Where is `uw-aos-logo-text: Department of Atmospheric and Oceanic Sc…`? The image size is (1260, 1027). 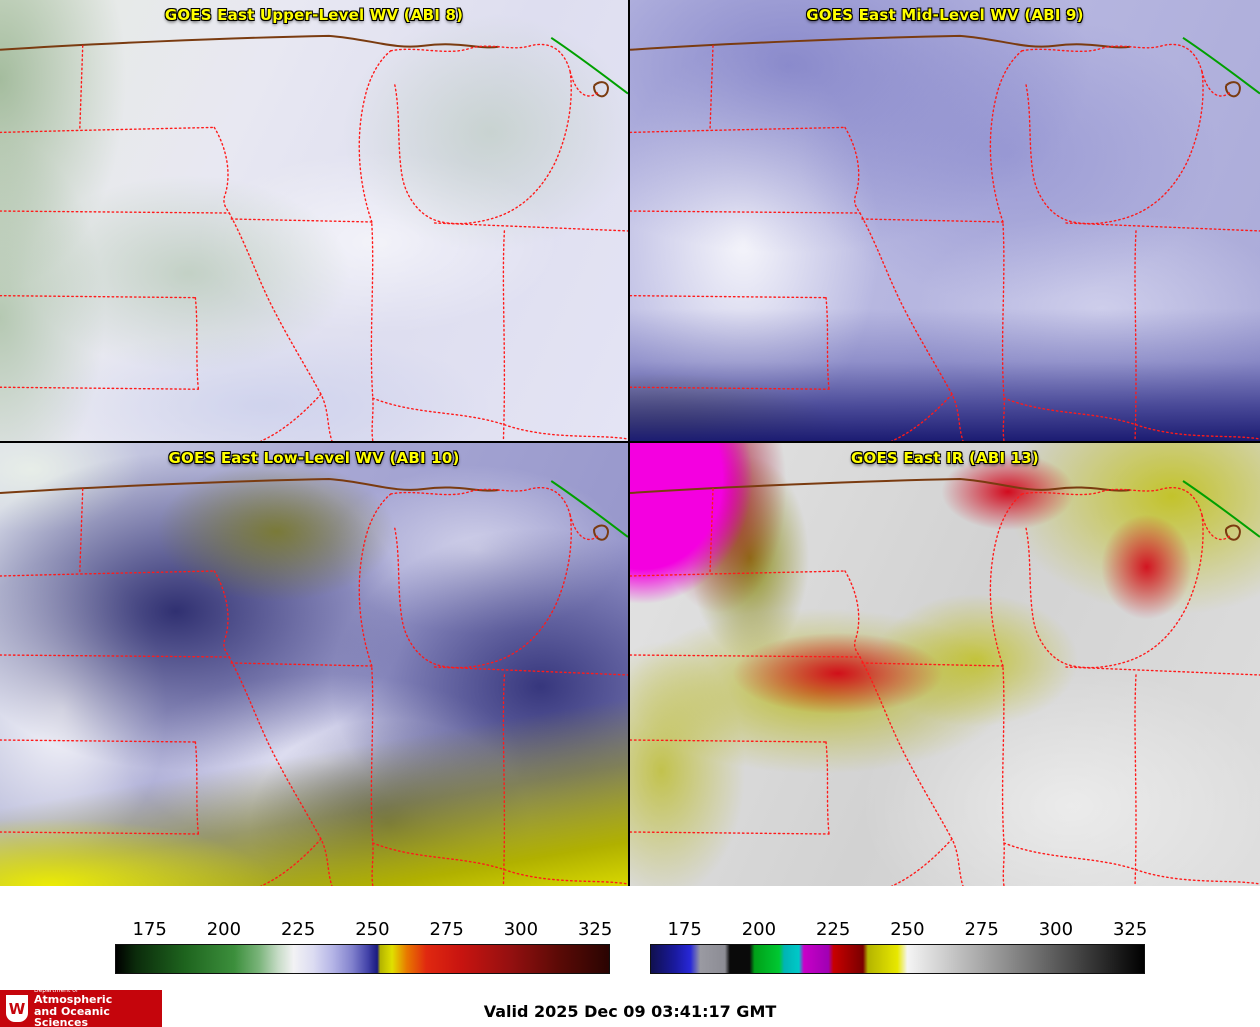
uw-aos-logo-text: Department of Atmospheric and Oceanic Sc… is located at coordinates (95, 1007).